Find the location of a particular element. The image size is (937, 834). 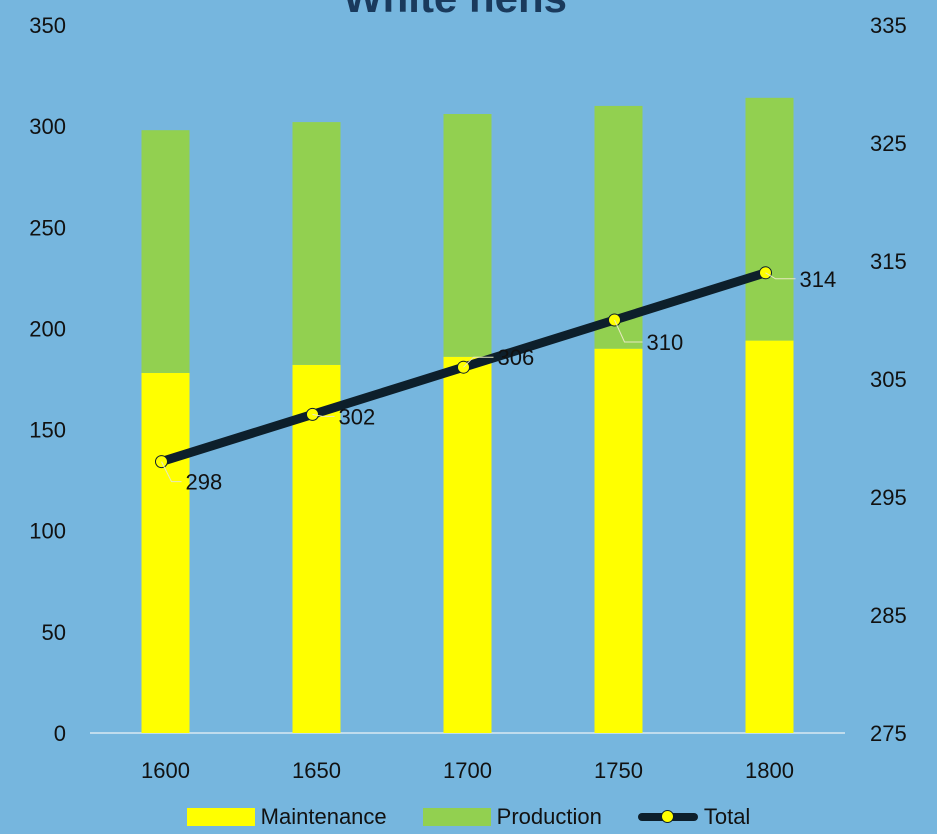

left-axis-tick: 250 is located at coordinates (47, 227).